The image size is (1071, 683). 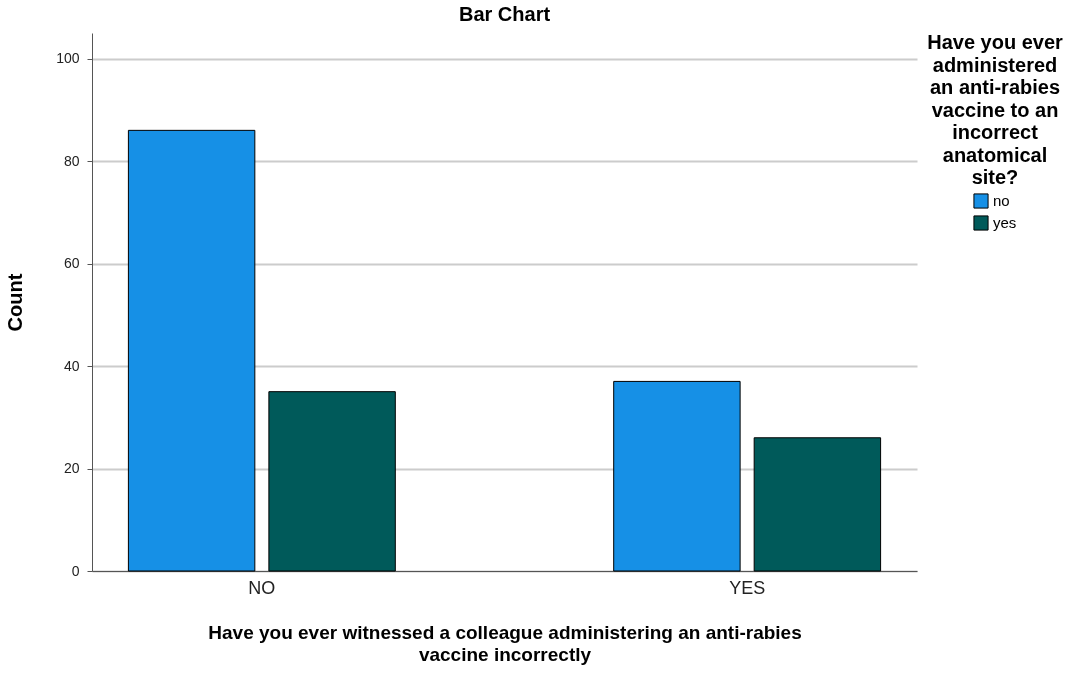 What do you see at coordinates (71, 160) in the screenshot?
I see `y-tick-label: 80` at bounding box center [71, 160].